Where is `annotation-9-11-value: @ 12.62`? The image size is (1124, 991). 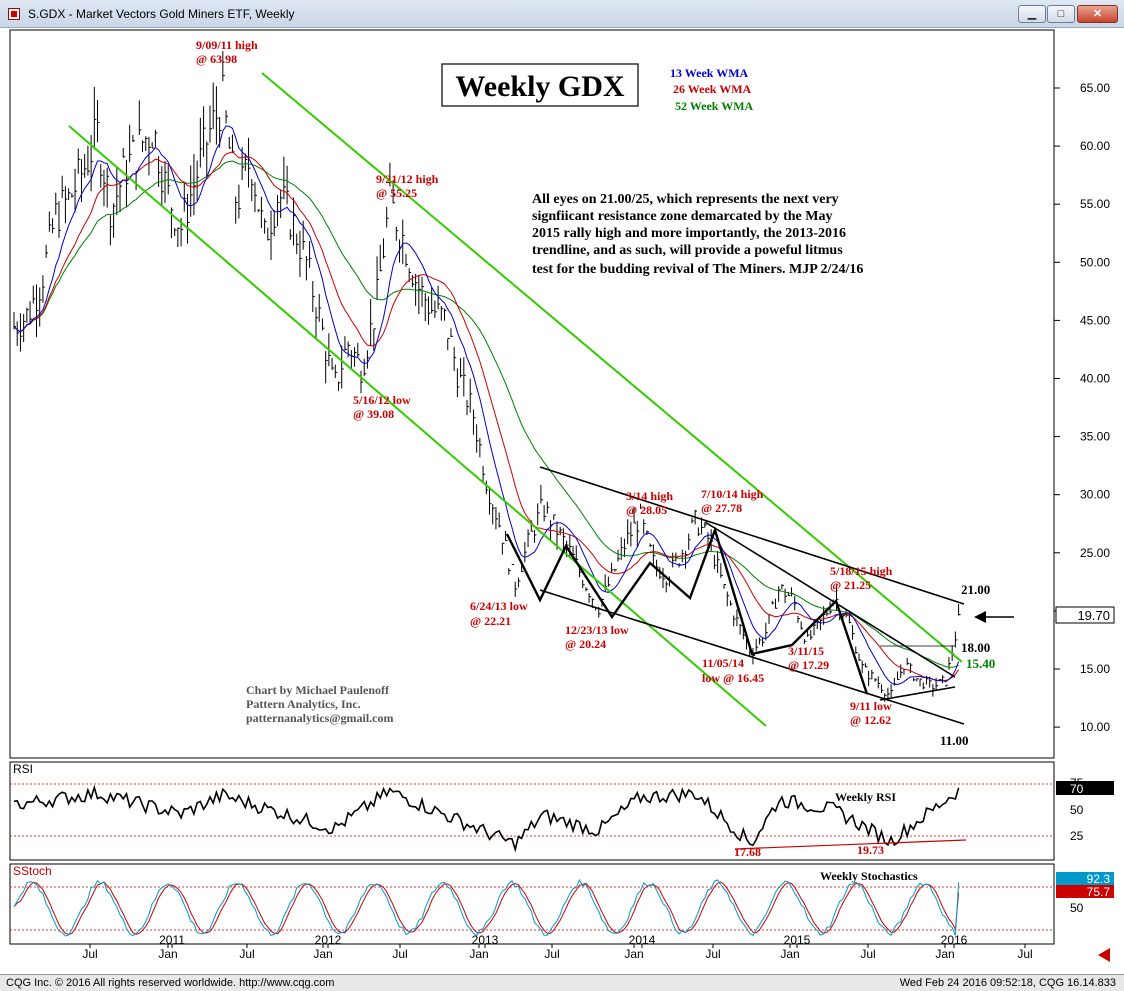 annotation-9-11-value: @ 12.62 is located at coordinates (870, 720).